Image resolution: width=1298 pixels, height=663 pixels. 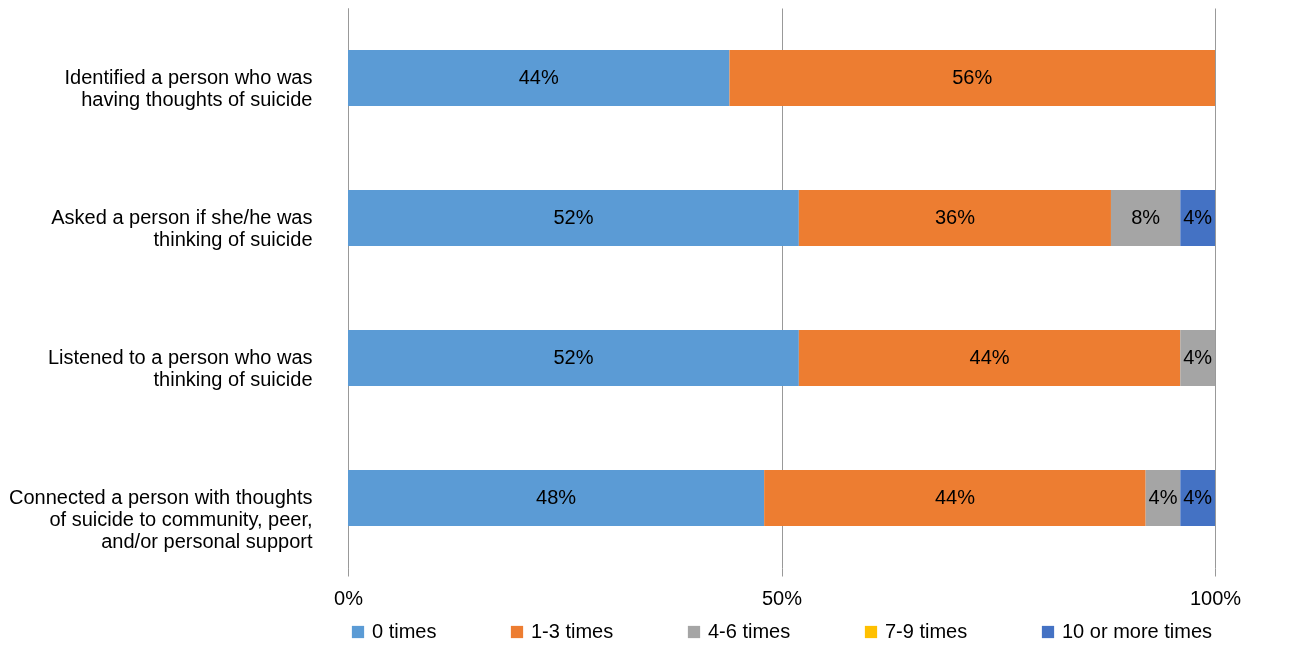 I want to click on data-label: 48%, so click(x=556, y=497).